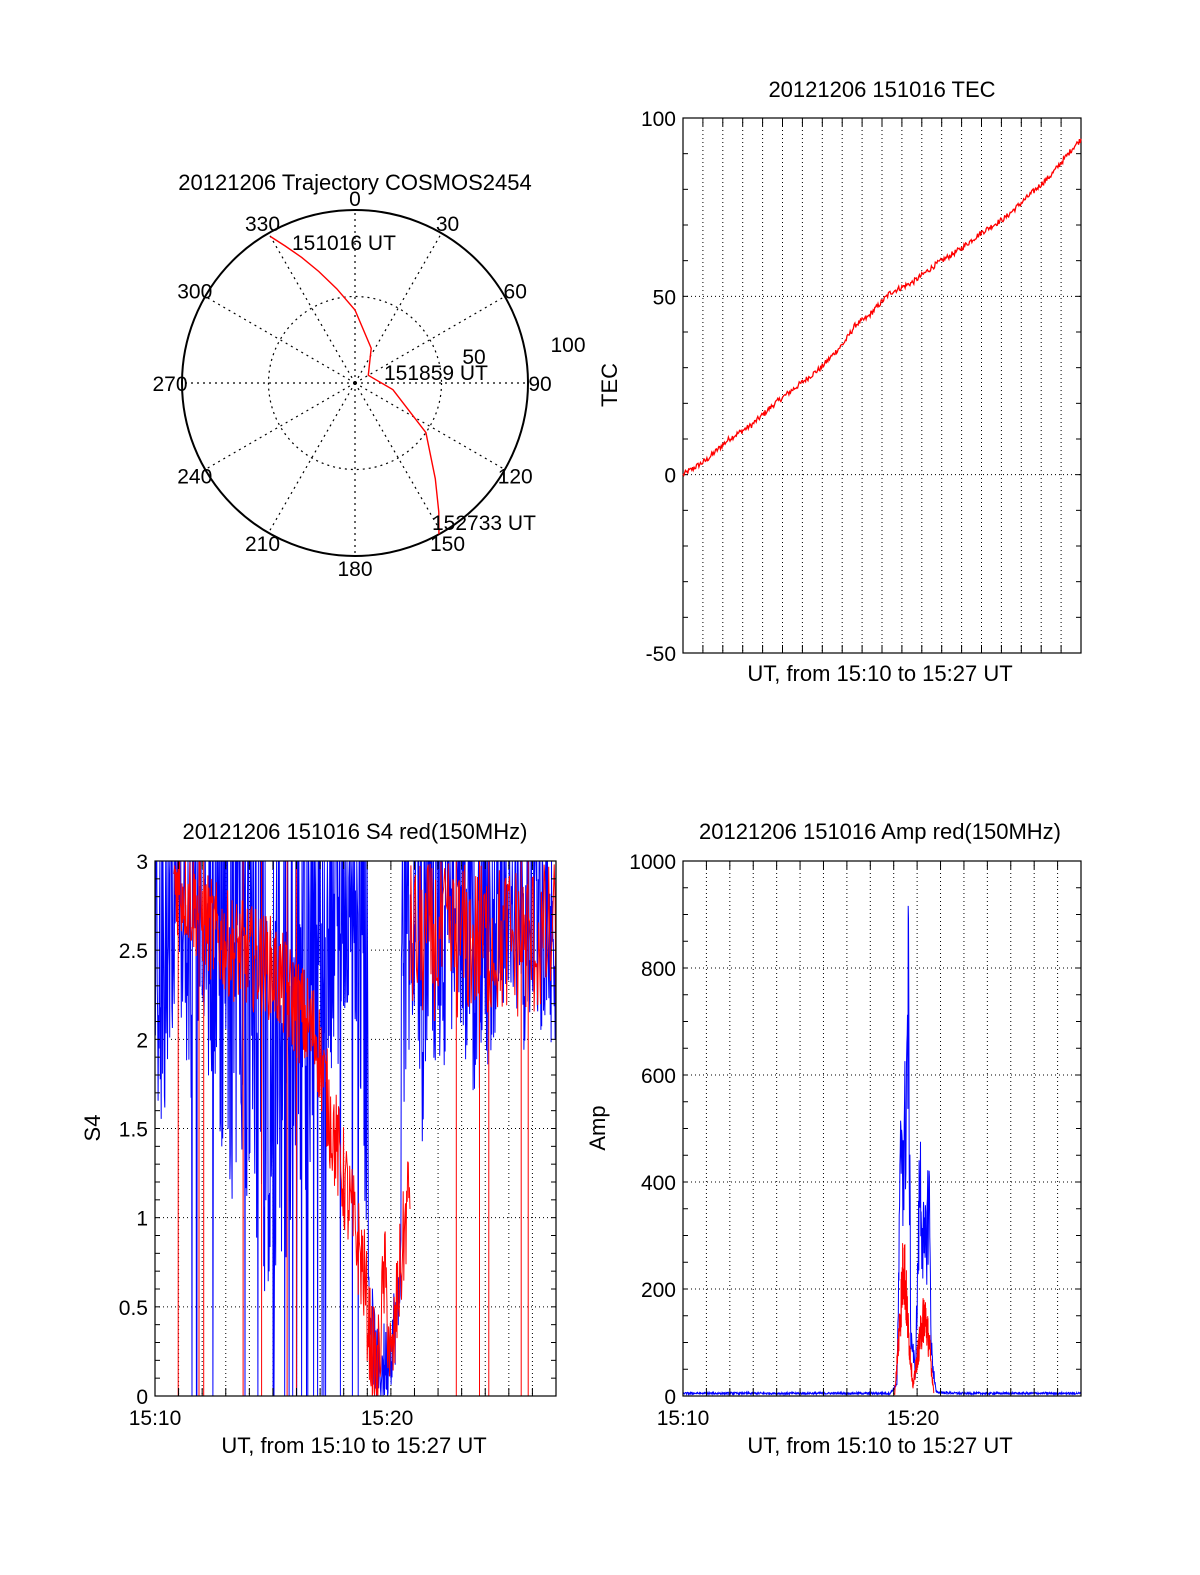  Describe the element at coordinates (365, 1128) in the screenshot. I see `s4-series-red` at that location.